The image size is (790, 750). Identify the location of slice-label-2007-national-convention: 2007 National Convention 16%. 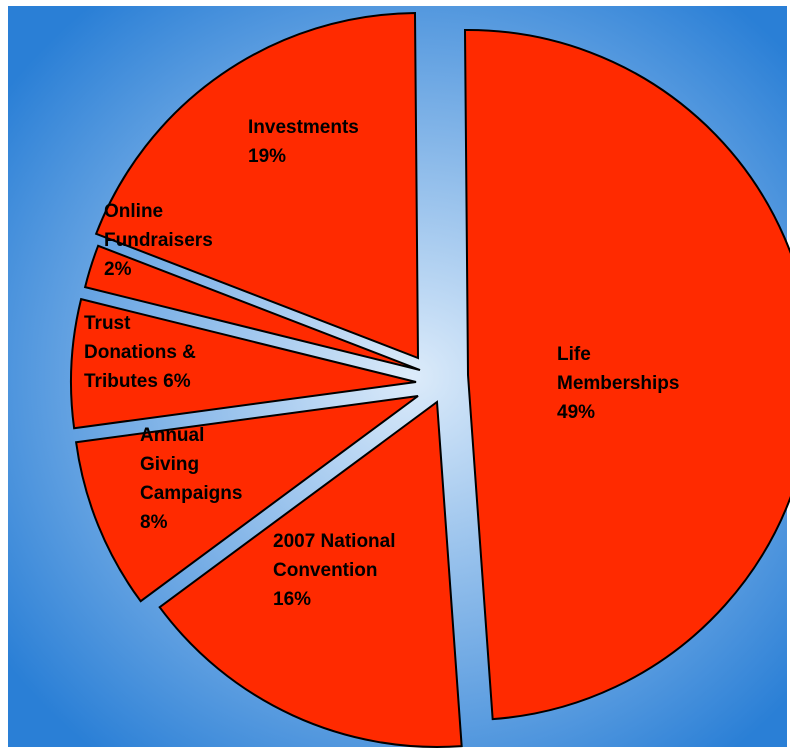
(334, 570).